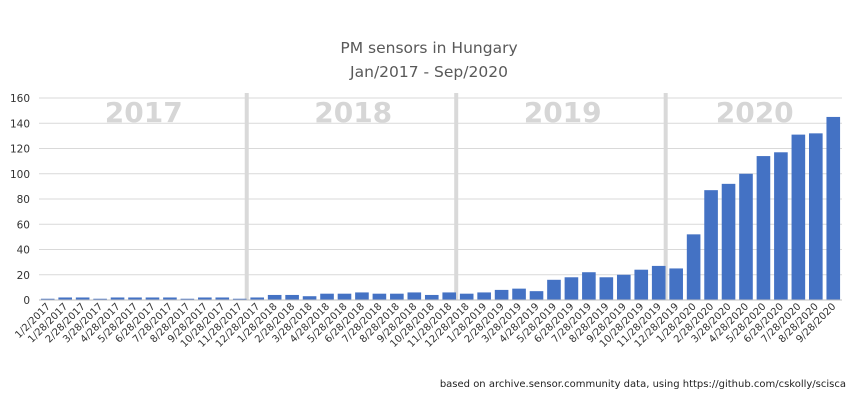 The image size is (856, 400). Describe the element at coordinates (20, 150) in the screenshot. I see `y-tick-label: 120` at that location.